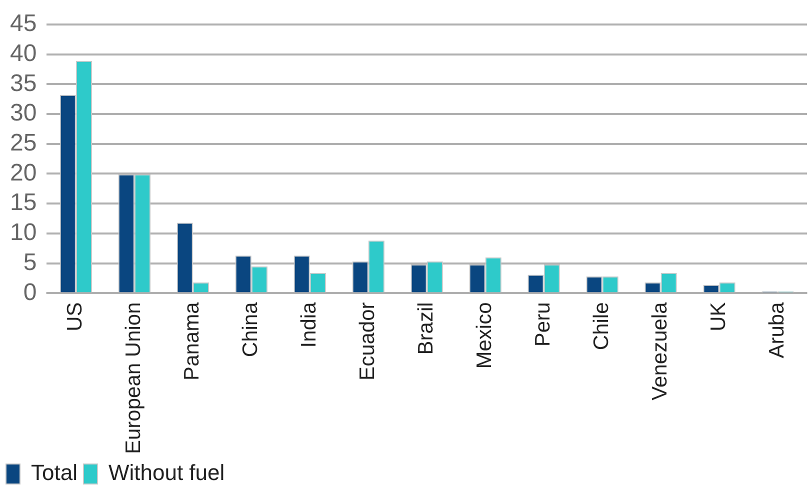 Image resolution: width=811 pixels, height=495 pixels. Describe the element at coordinates (23, 202) in the screenshot. I see `y-tick-label: 15` at that location.